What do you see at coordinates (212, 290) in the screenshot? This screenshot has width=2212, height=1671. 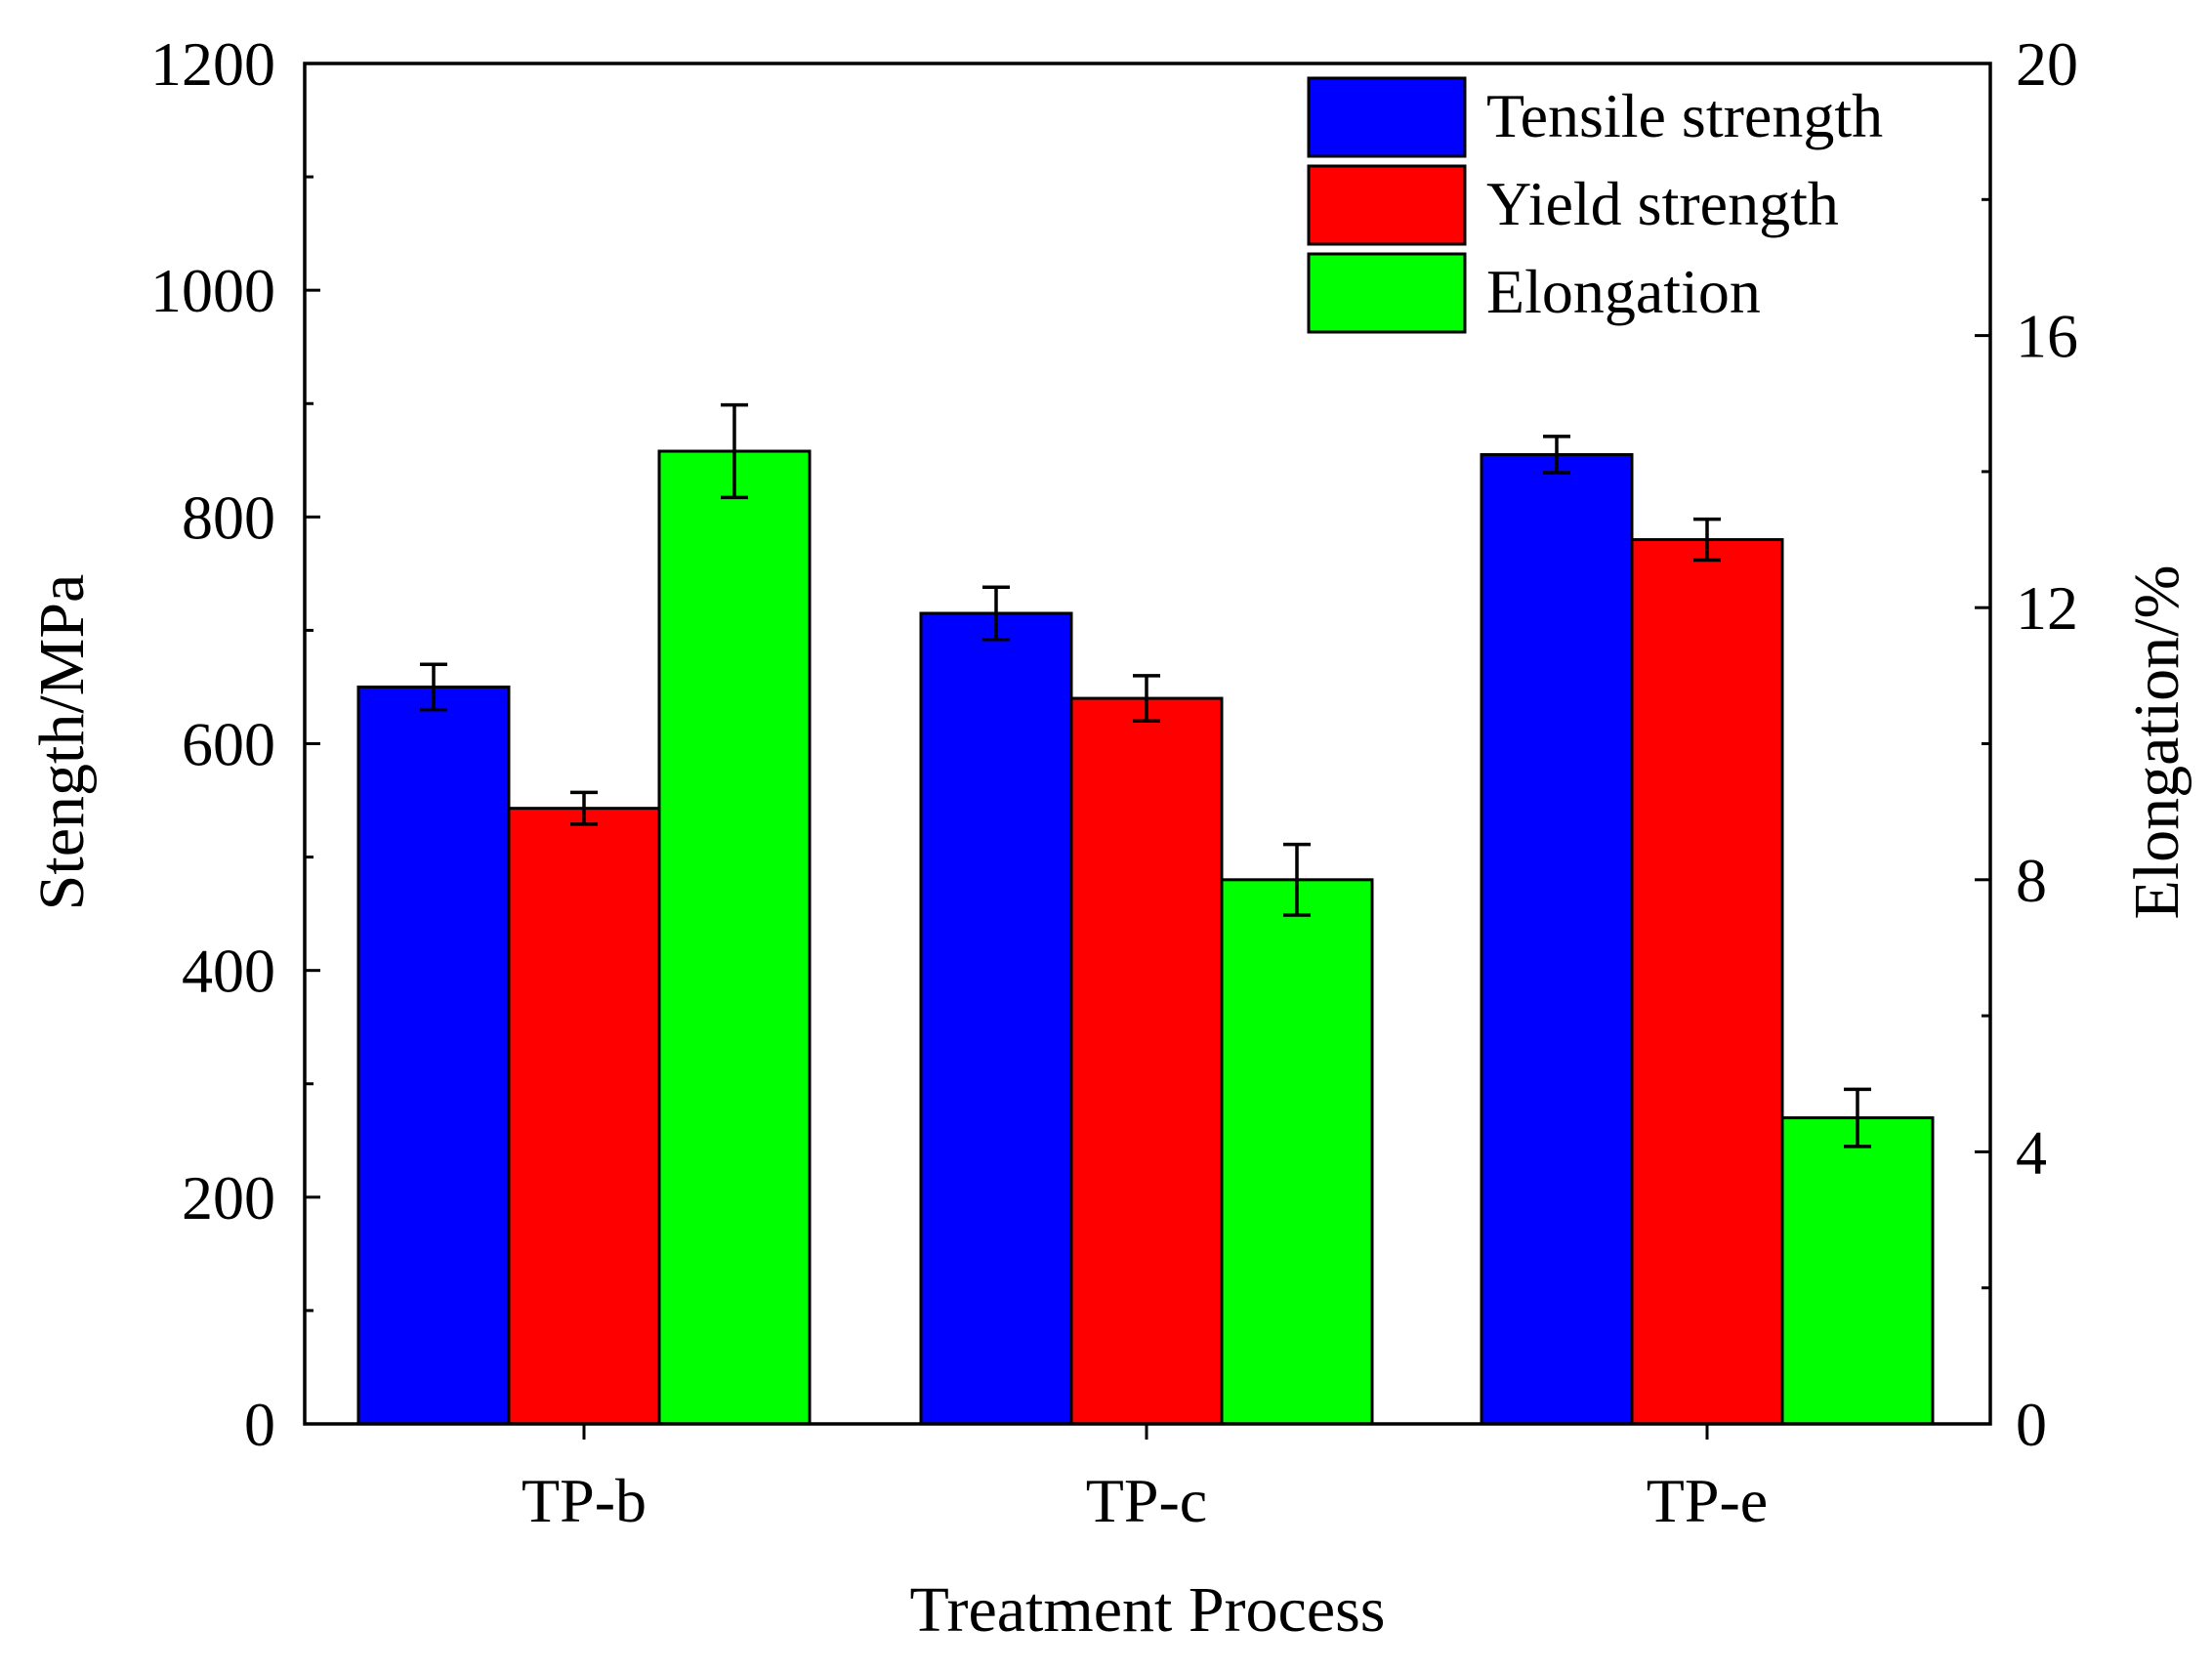 I see `y-tick-label-left: 1000` at bounding box center [212, 290].